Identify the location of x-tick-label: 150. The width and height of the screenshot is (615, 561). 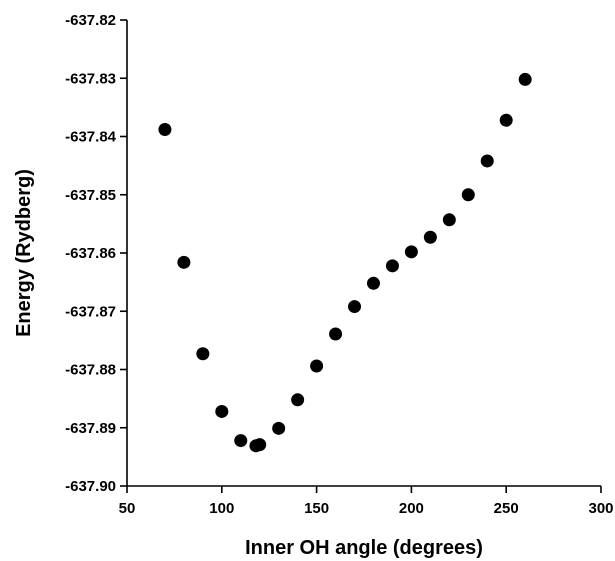
(316, 508).